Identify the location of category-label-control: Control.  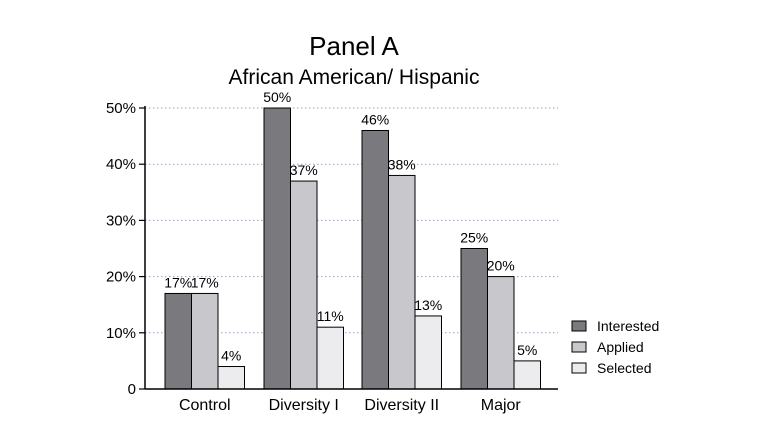
(205, 405).